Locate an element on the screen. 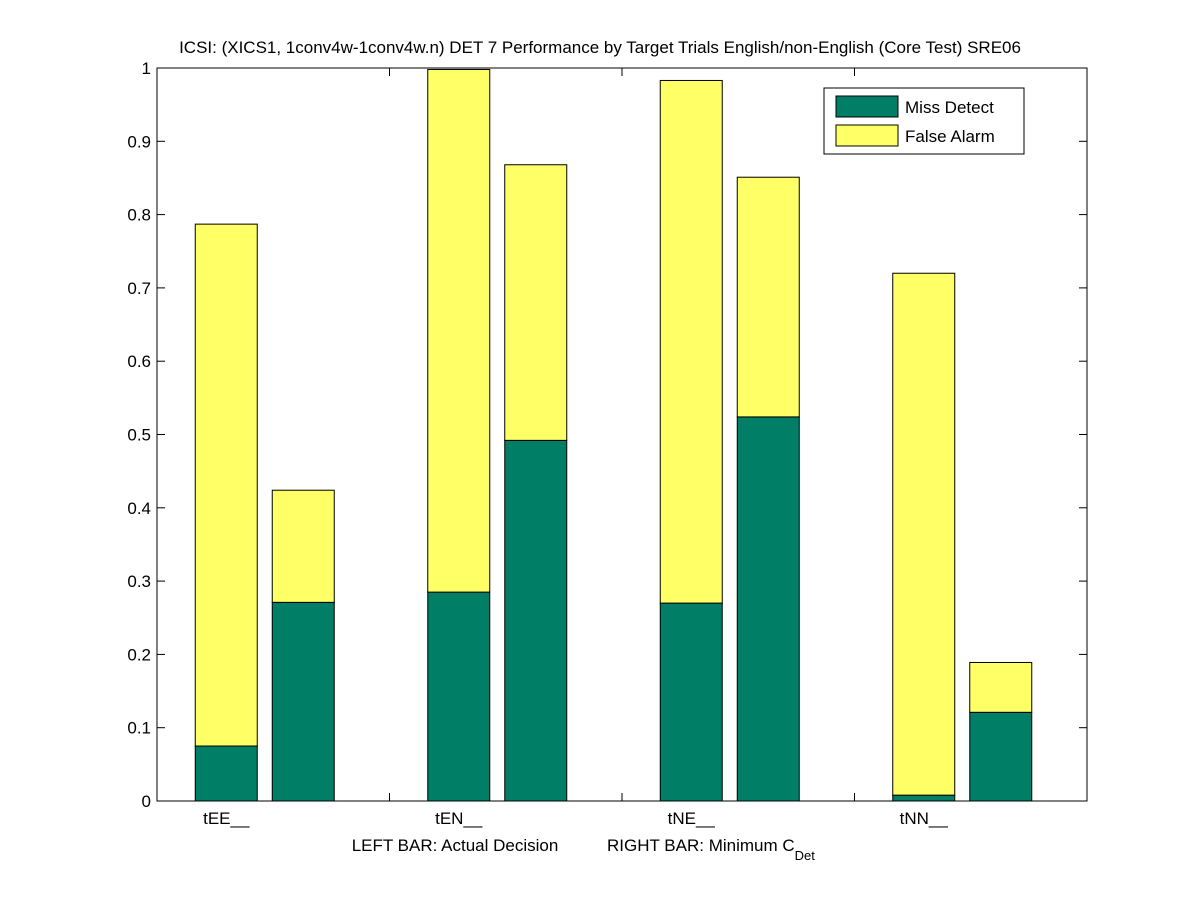  y-tick-label: 0.2 is located at coordinates (139, 654).